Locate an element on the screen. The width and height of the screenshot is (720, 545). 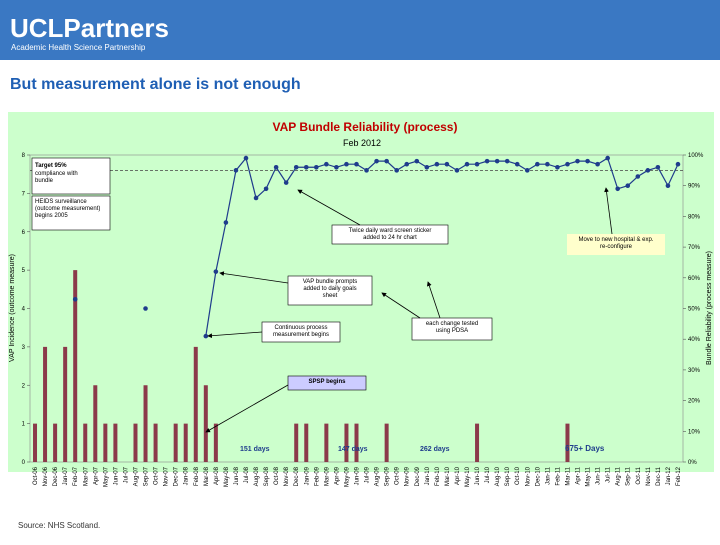
annotation-text: (outcome measurement) is located at coordinates (67, 209).